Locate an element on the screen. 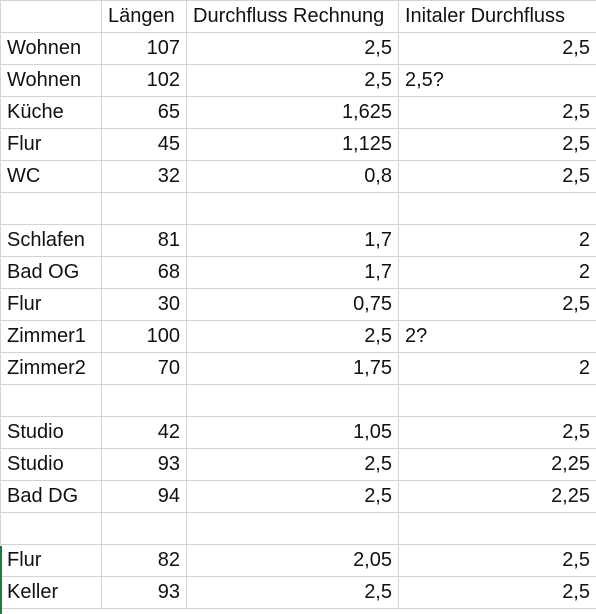 Image resolution: width=596 pixels, height=614 pixels. cell-length: 70 is located at coordinates (144, 368).